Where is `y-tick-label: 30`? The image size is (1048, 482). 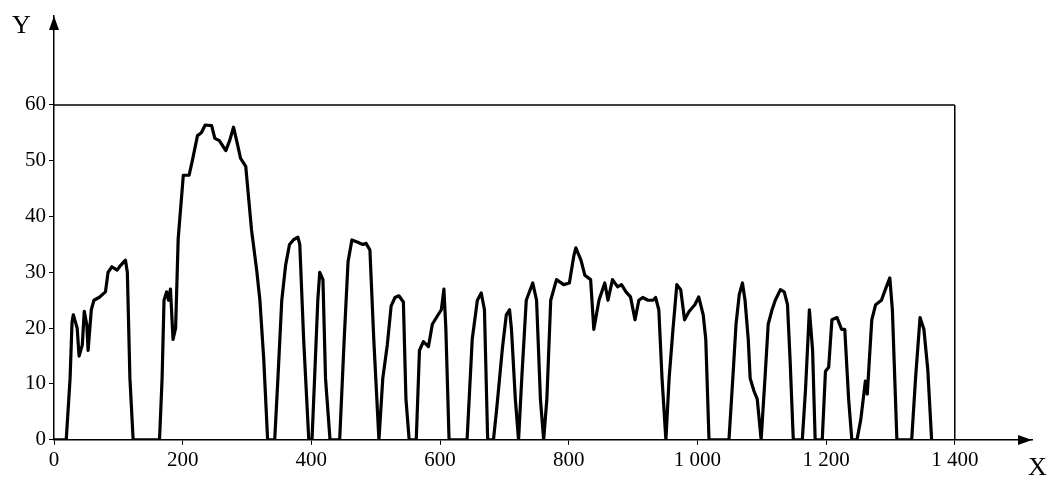
y-tick-label: 30 is located at coordinates (35, 270).